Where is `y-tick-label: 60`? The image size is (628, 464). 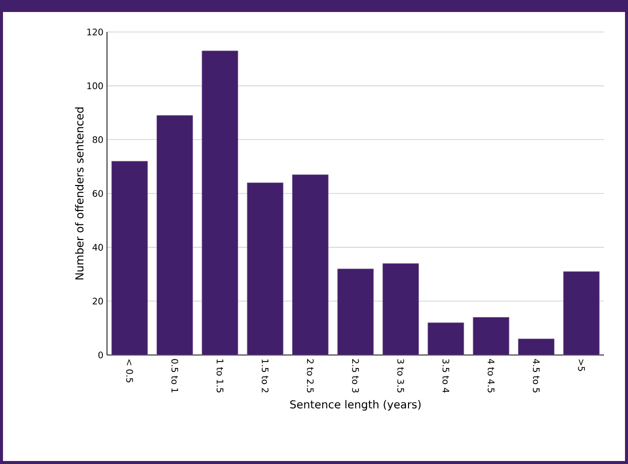
y-tick-label: 60 is located at coordinates (97, 193).